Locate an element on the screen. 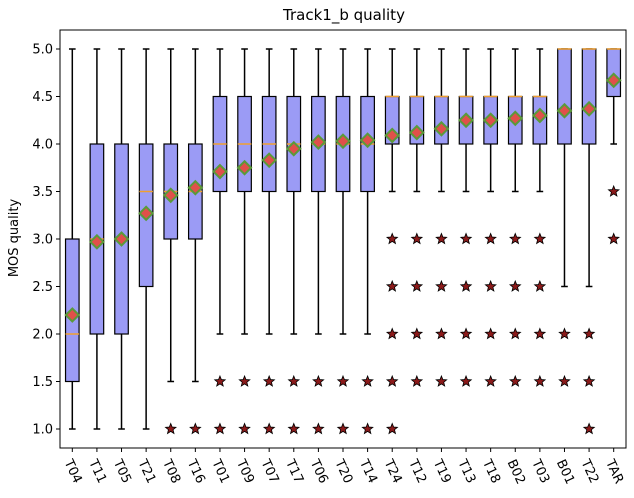 This screenshot has height=498, width=634. box-T04 is located at coordinates (72, 239).